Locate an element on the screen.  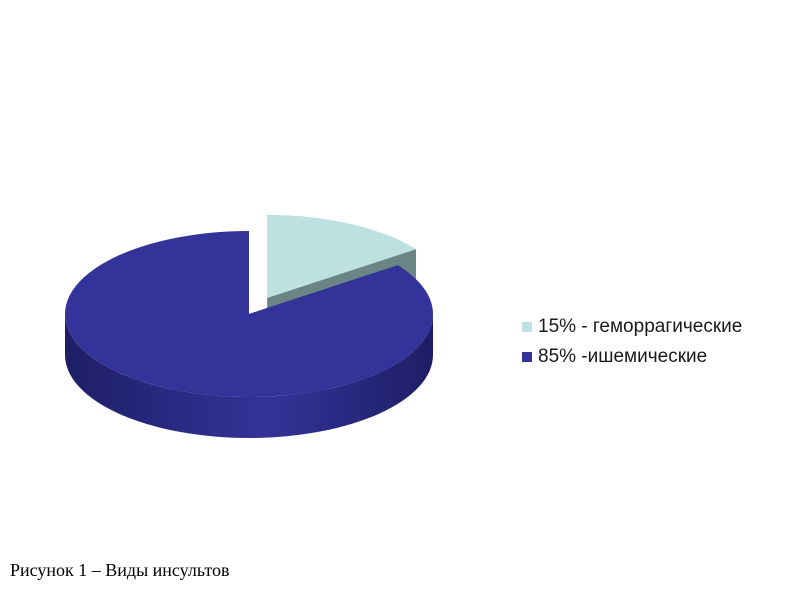
pie-slice-hemorrhagic is located at coordinates (342, 256).